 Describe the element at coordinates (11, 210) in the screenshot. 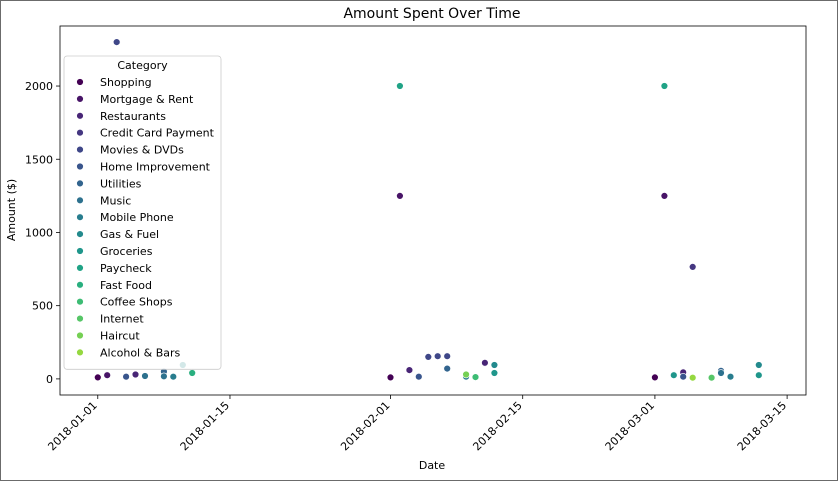

I see `y-axis-label: Amount ($)` at that location.